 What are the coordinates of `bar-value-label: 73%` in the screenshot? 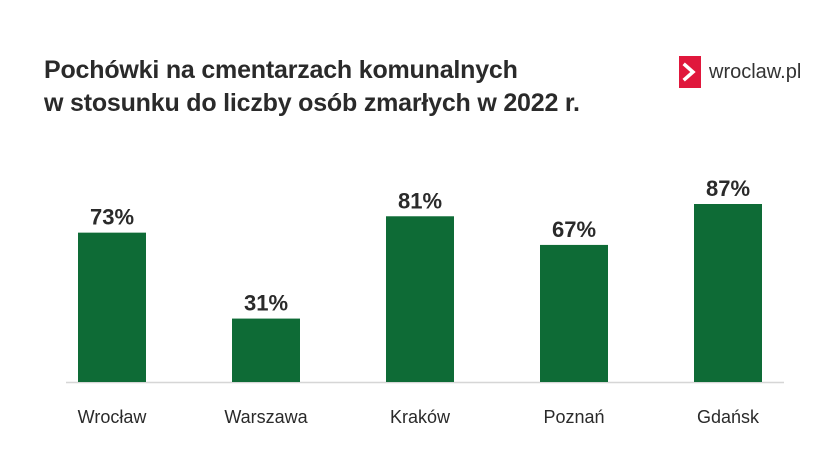 It's located at (112, 217).